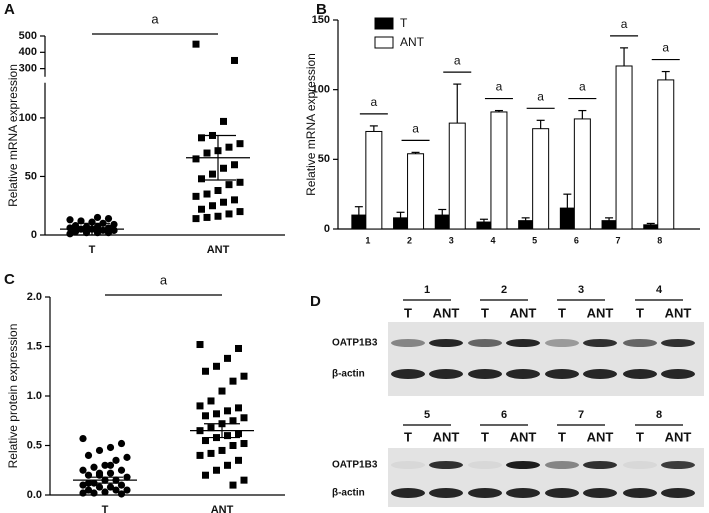 Image resolution: width=709 pixels, height=513 pixels. I want to click on y-tick-label: 1.5, so click(34, 346).